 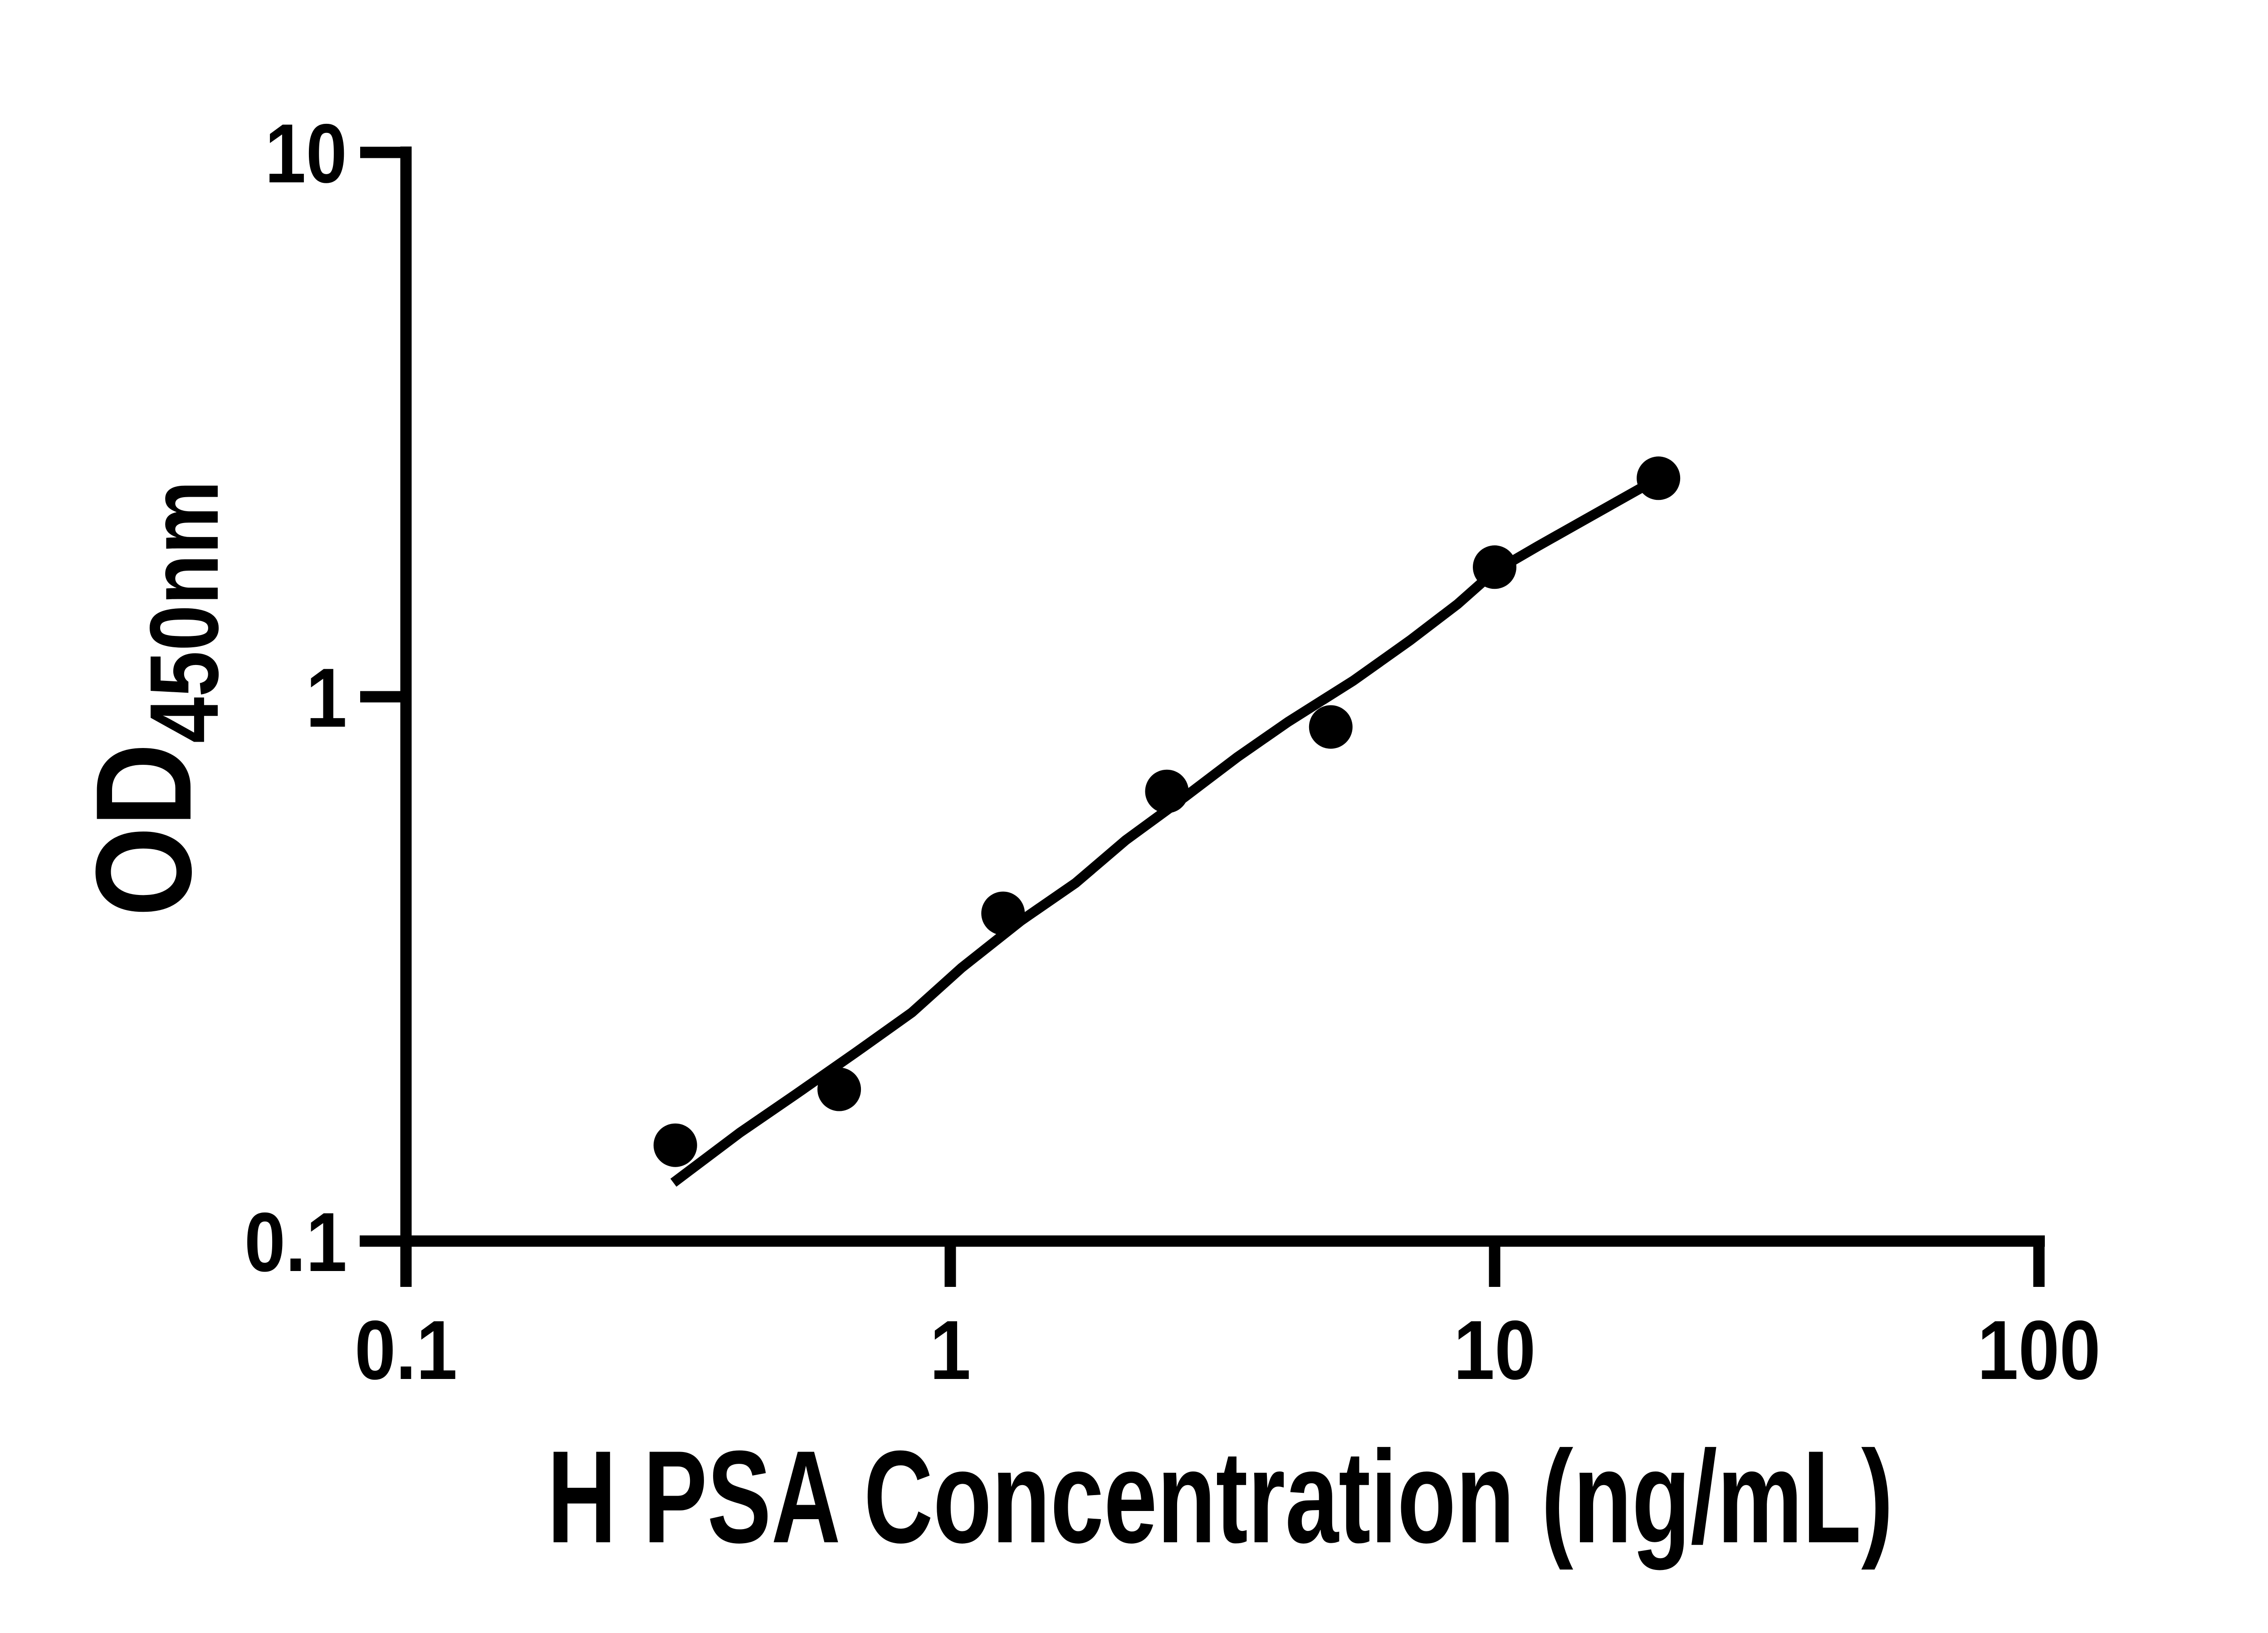 I want to click on y-axis: 10 1 0.1 OD450nm, so click(x=240, y=697).